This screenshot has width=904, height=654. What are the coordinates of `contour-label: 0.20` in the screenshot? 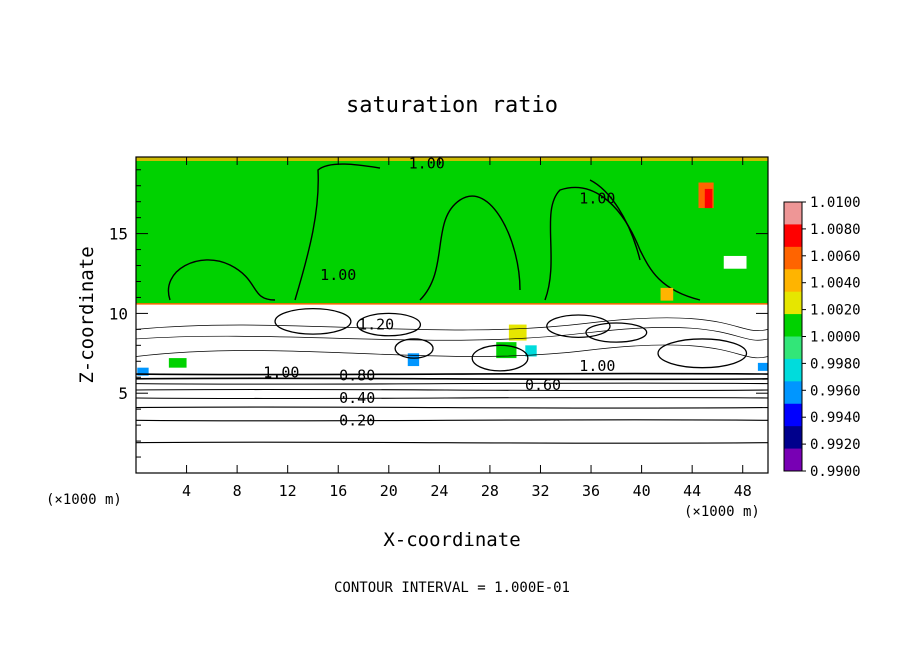 It's located at (357, 420).